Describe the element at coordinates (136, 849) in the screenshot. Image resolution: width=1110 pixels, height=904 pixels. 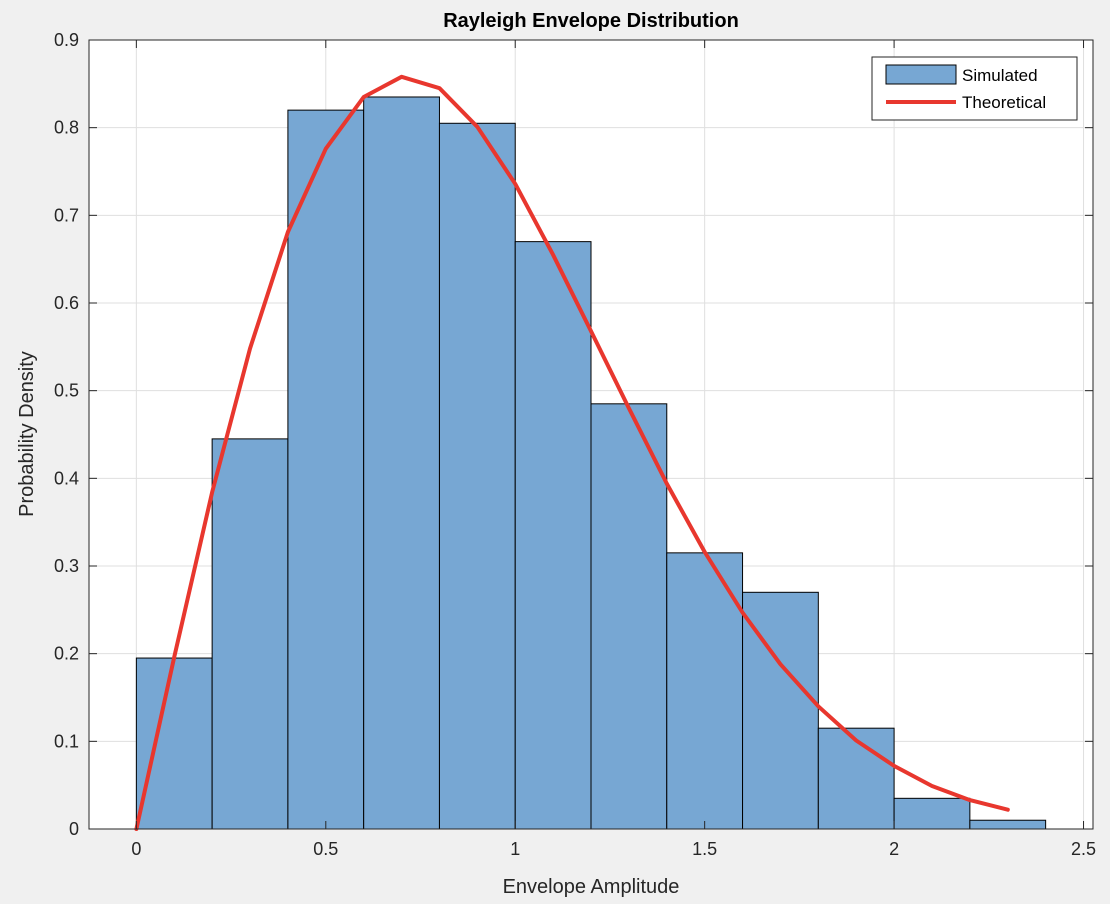
I see `x-tick-label: 0` at that location.